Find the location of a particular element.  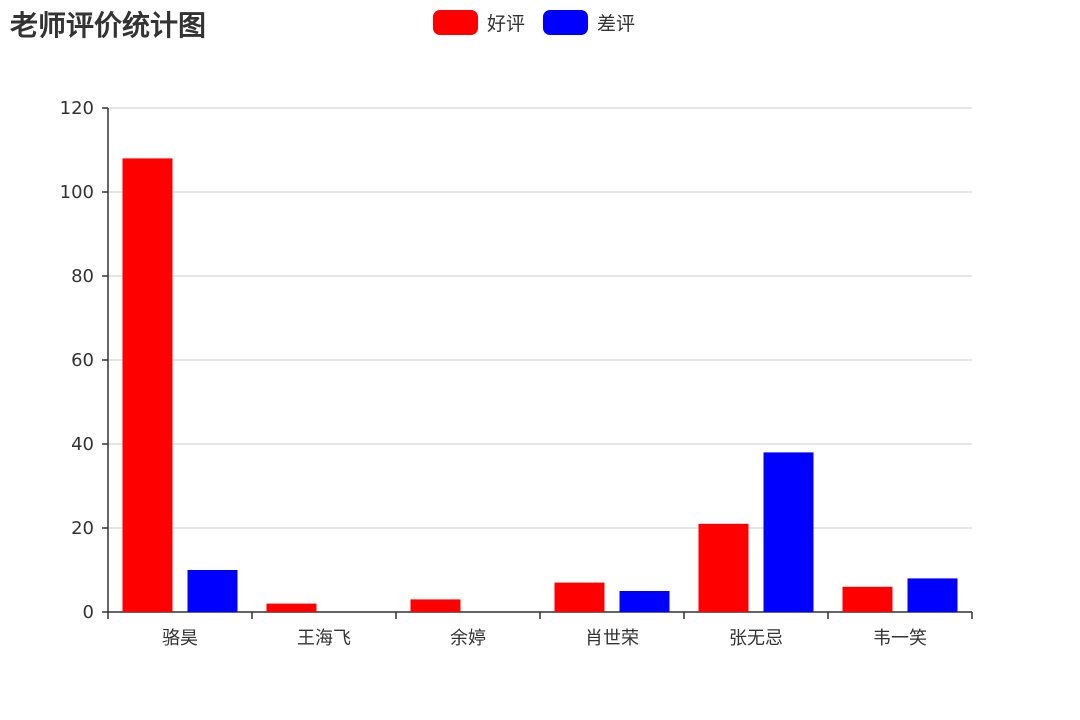

y-tick-label: 20 is located at coordinates (82, 528).